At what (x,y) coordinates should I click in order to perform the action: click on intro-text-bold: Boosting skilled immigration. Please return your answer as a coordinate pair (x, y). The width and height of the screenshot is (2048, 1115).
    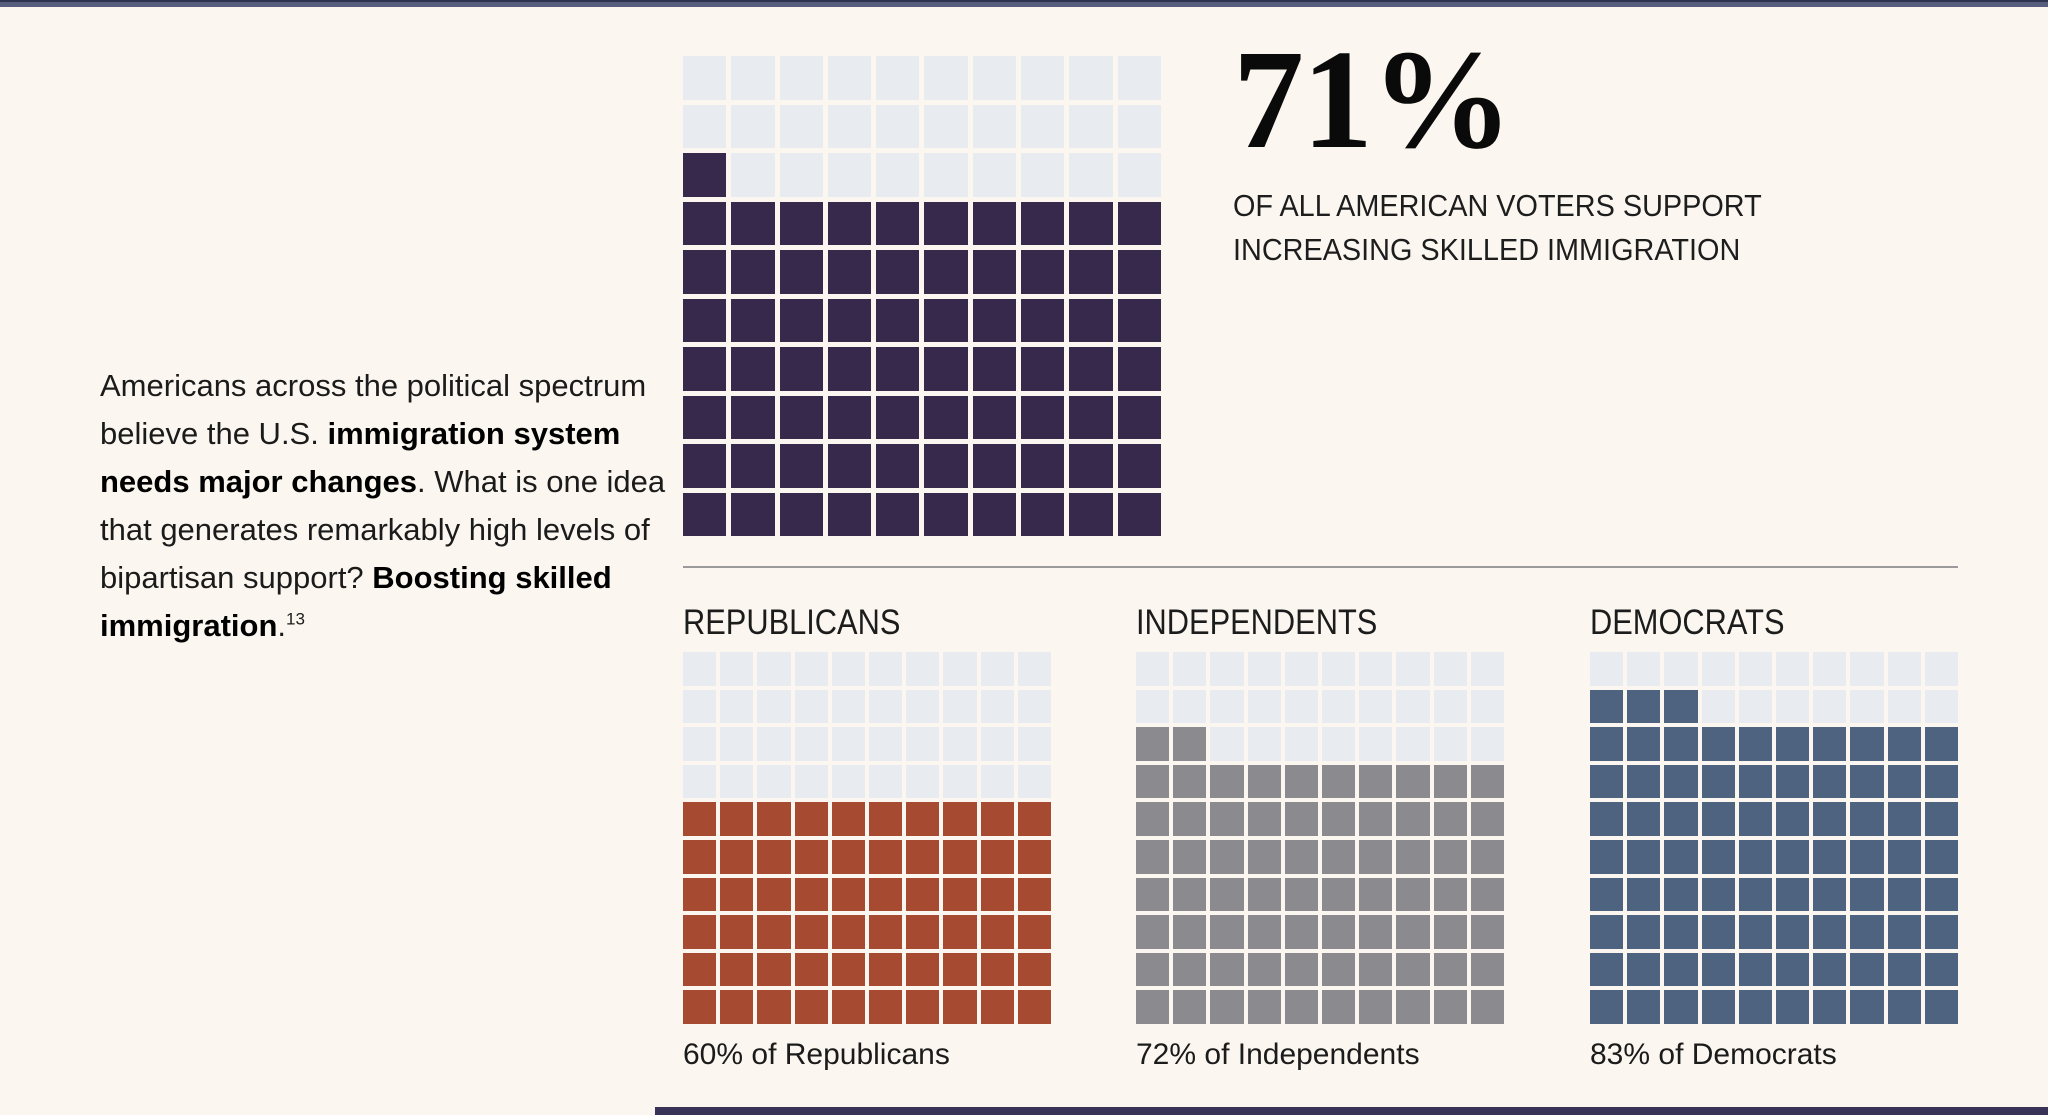
    Looking at the image, I should click on (356, 601).